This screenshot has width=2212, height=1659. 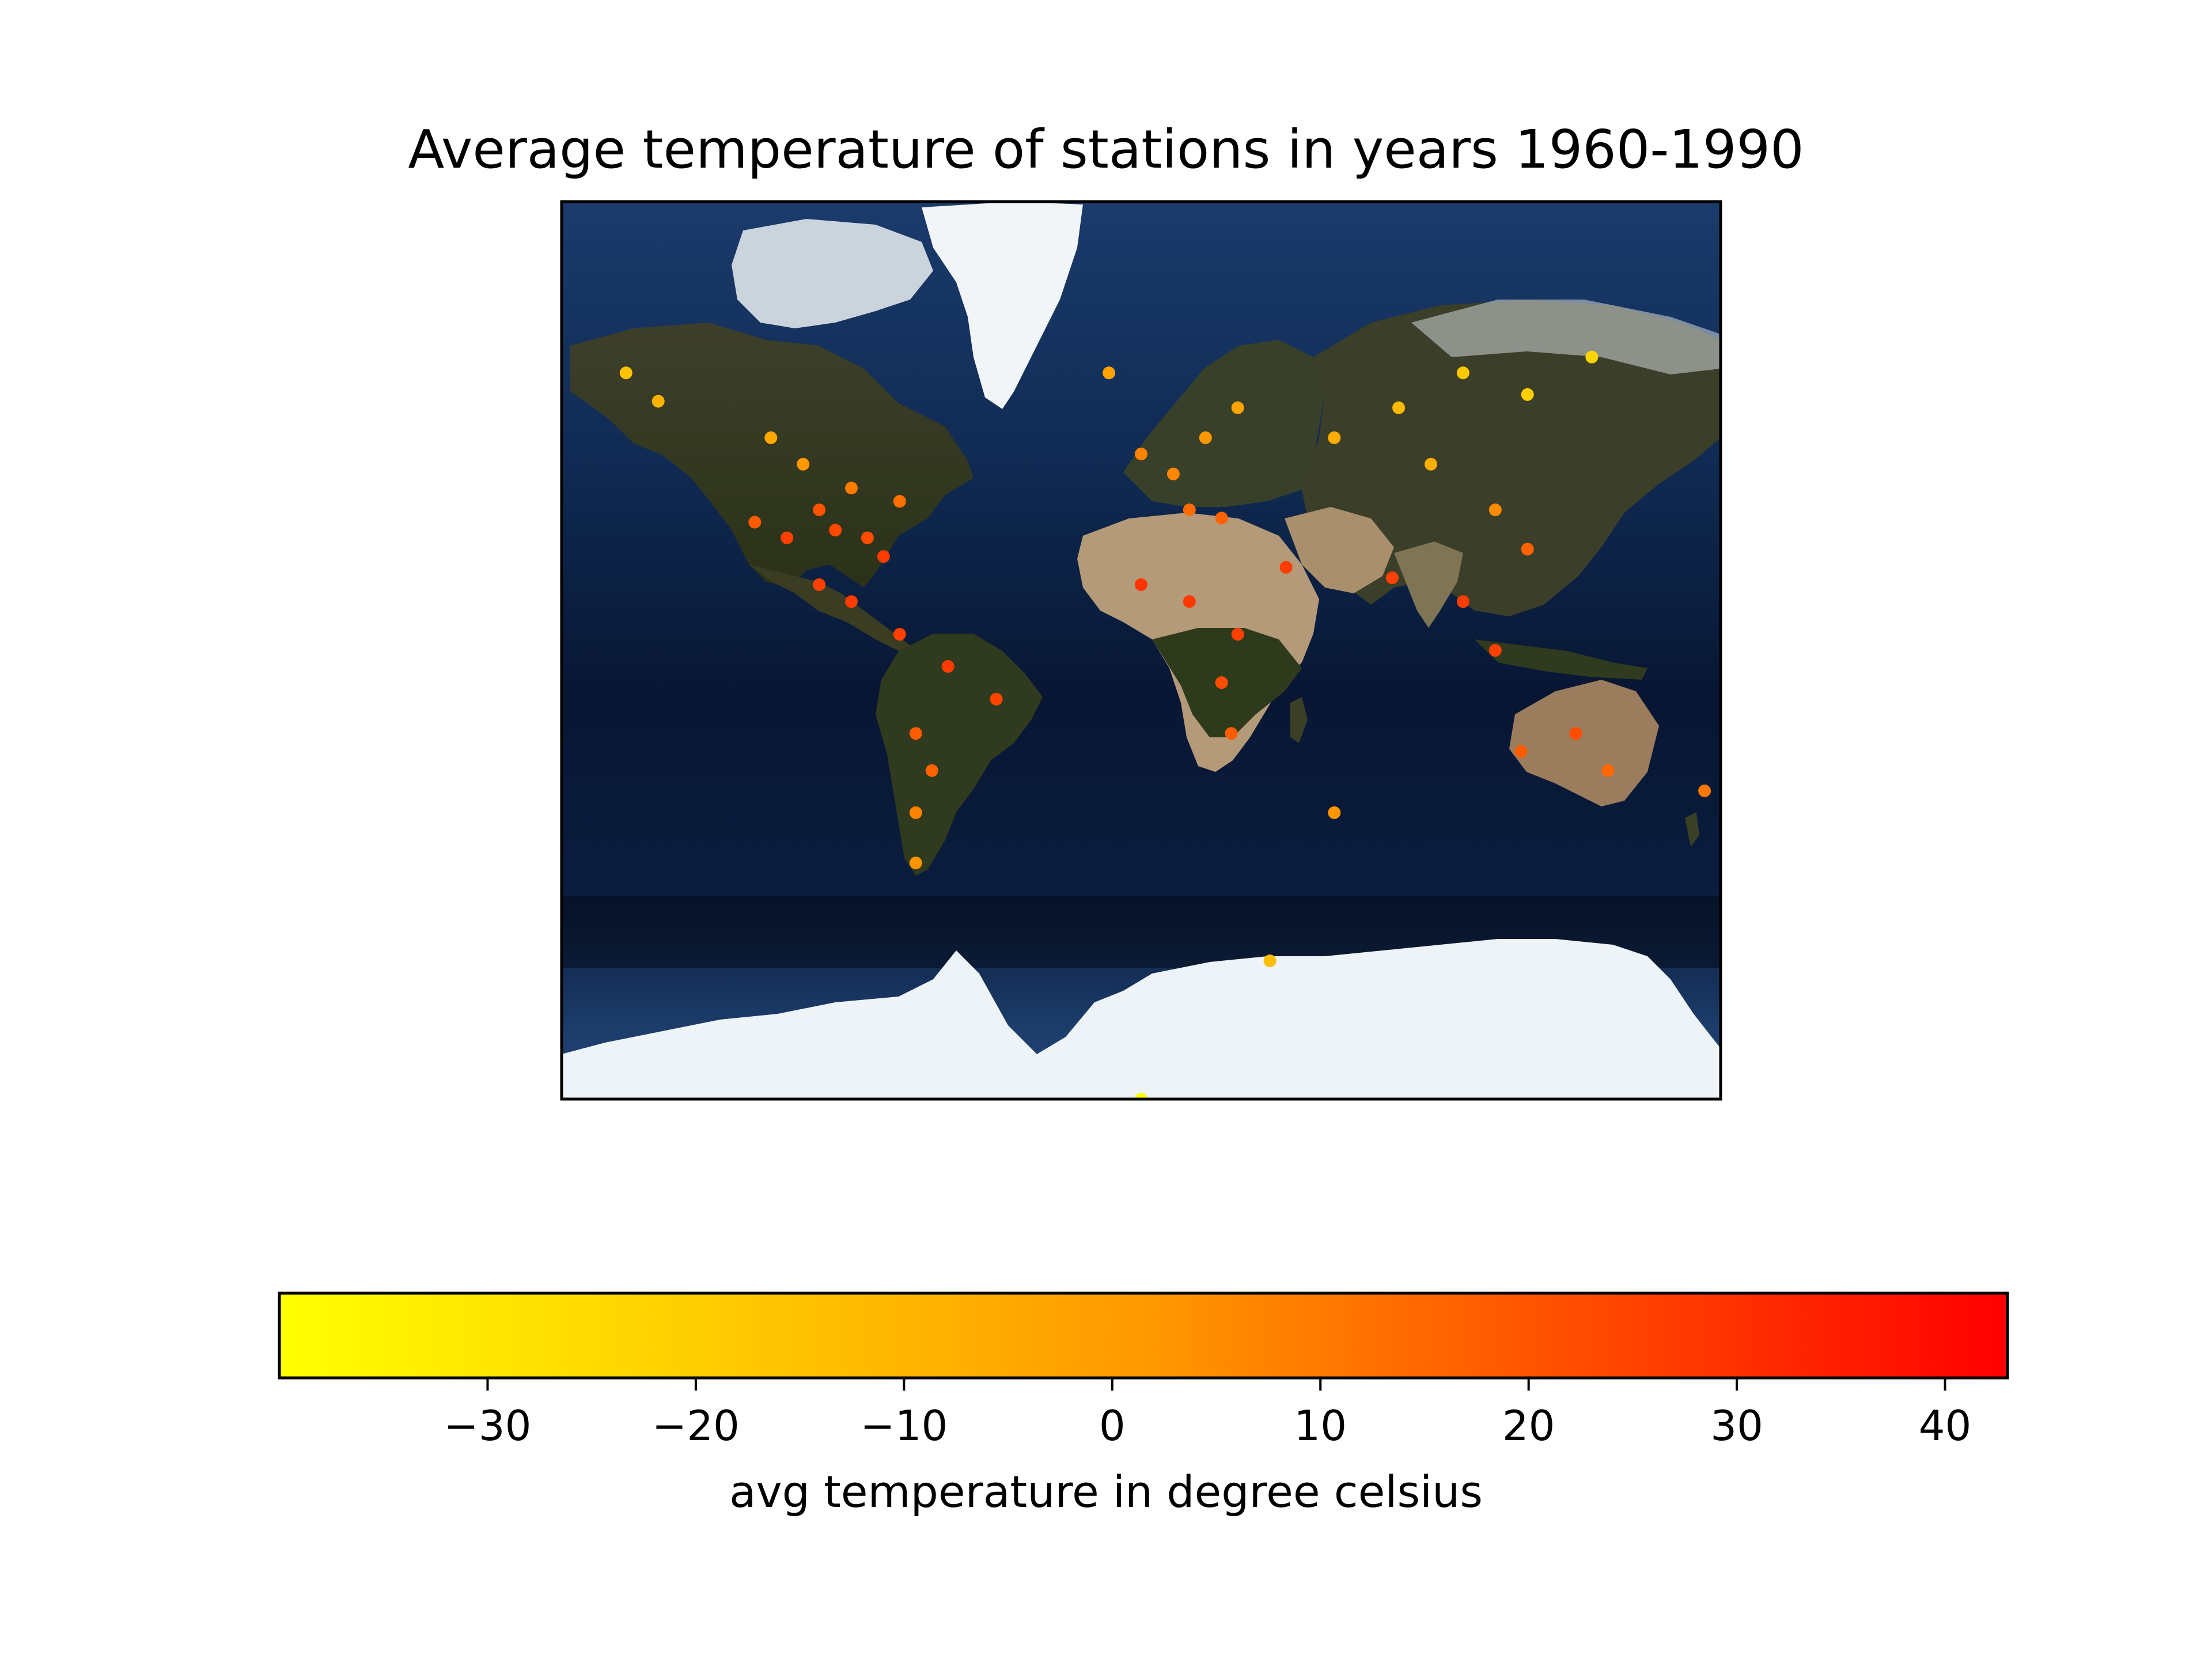 What do you see at coordinates (487, 1426) in the screenshot?
I see `colorbar-tick-label: −30` at bounding box center [487, 1426].